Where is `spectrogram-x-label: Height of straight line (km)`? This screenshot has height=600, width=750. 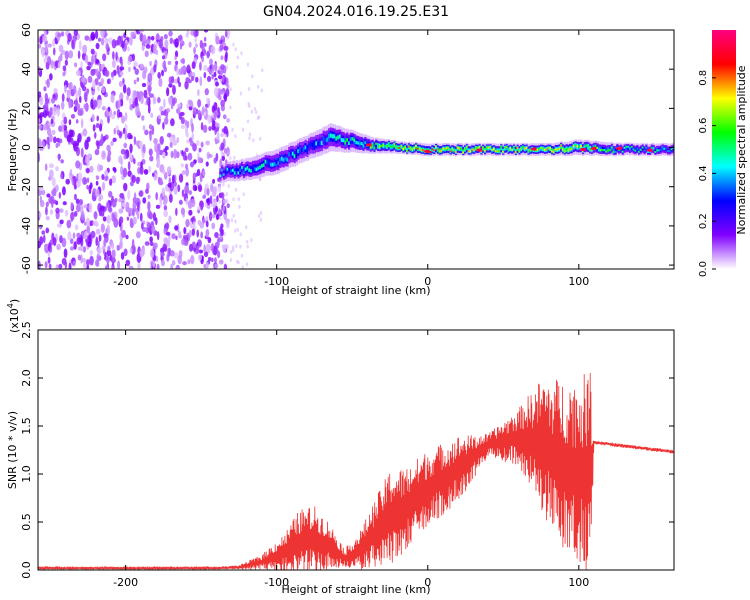
spectrogram-x-label: Height of straight line (km) is located at coordinates (355, 290).